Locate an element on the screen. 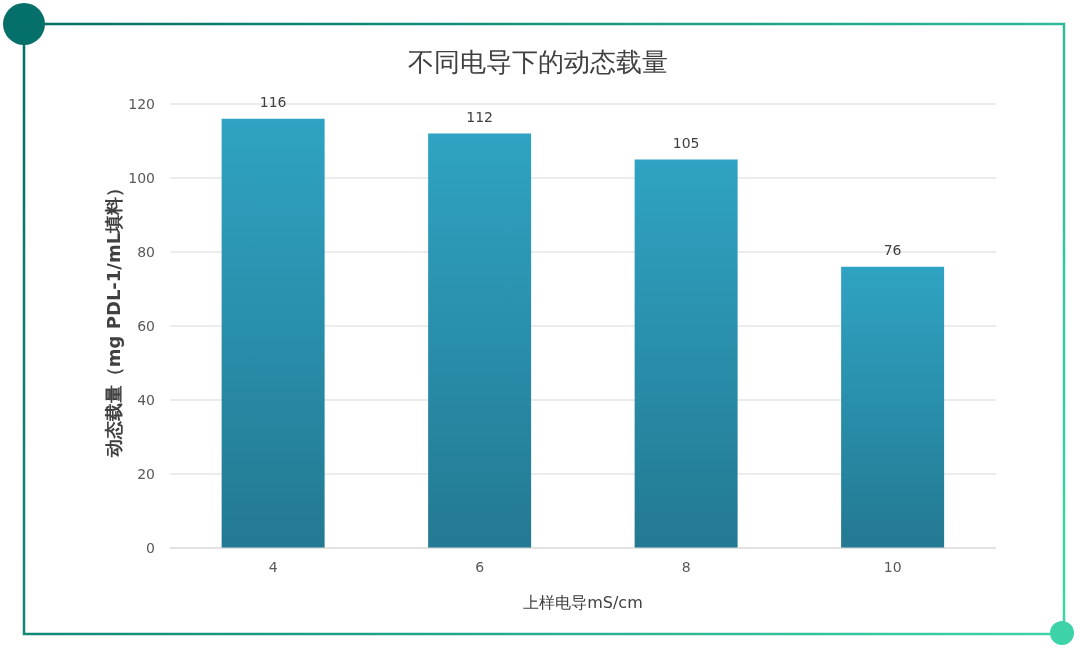  x-tick-label: 8 is located at coordinates (686, 566).